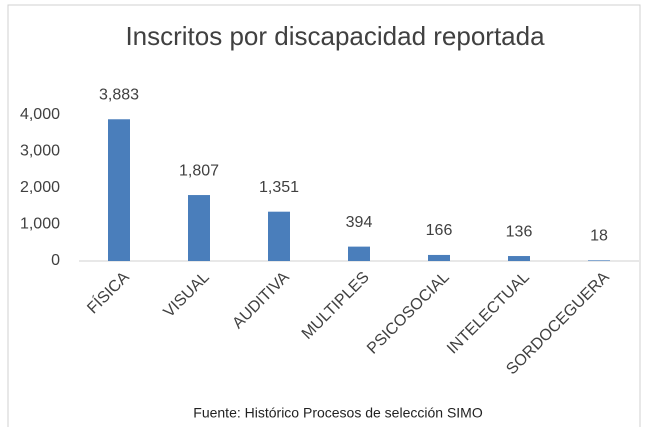 This screenshot has width=647, height=427. Describe the element at coordinates (40, 151) in the screenshot. I see `y-tick-label: 3,000` at that location.